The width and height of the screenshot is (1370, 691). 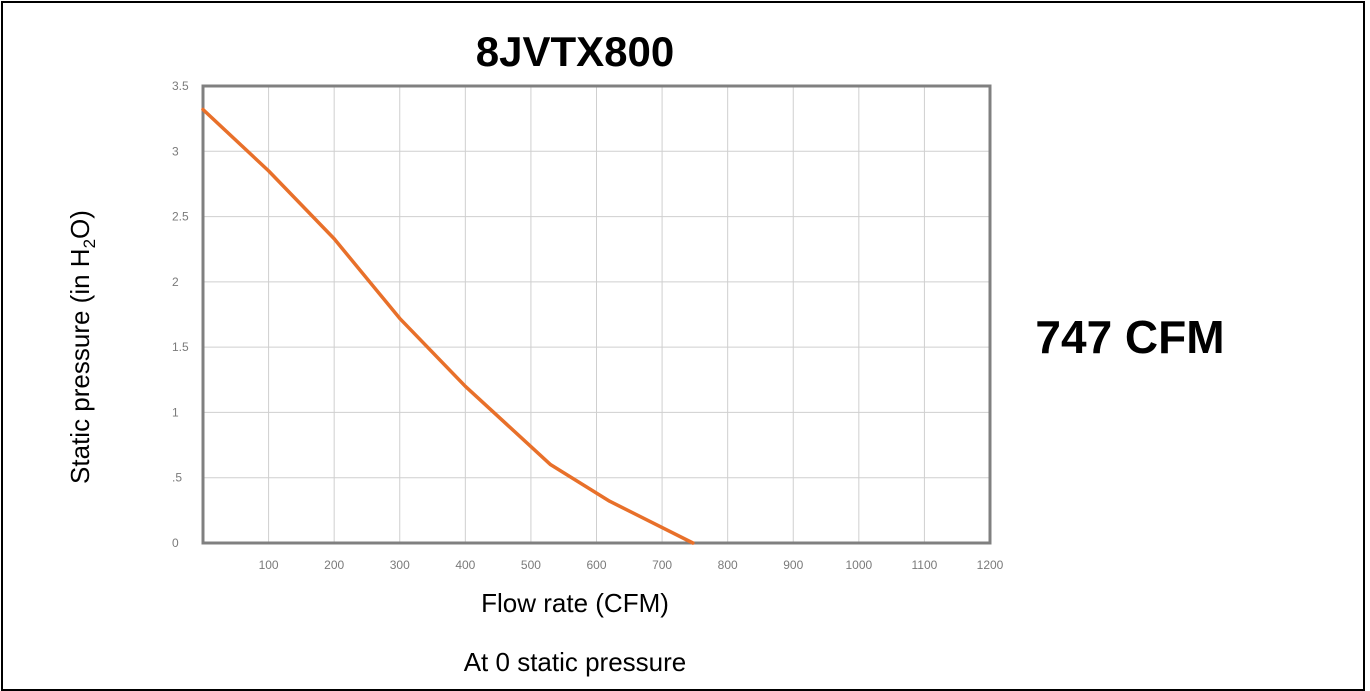 What do you see at coordinates (180, 86) in the screenshot?
I see `y-tick-label: 3.5` at bounding box center [180, 86].